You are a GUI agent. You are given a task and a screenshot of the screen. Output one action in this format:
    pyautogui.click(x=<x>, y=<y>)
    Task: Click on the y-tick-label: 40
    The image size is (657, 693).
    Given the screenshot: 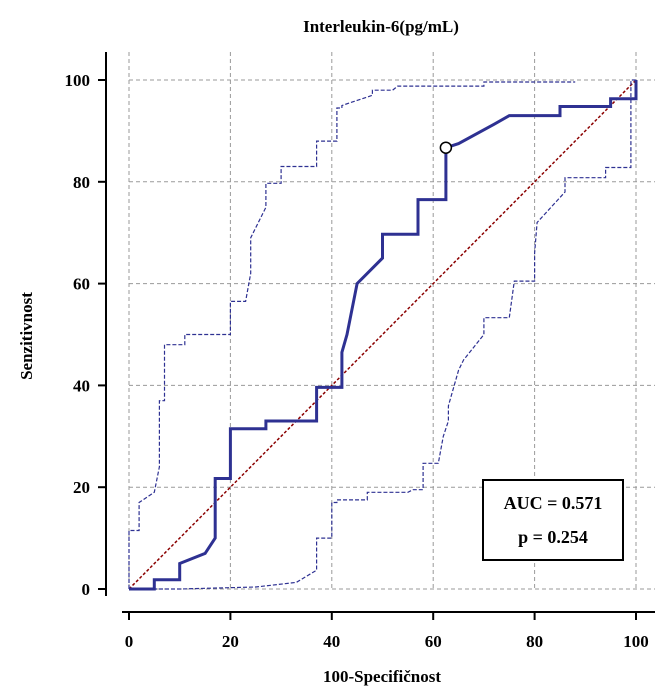 What is the action you would take?
    pyautogui.click(x=81, y=385)
    